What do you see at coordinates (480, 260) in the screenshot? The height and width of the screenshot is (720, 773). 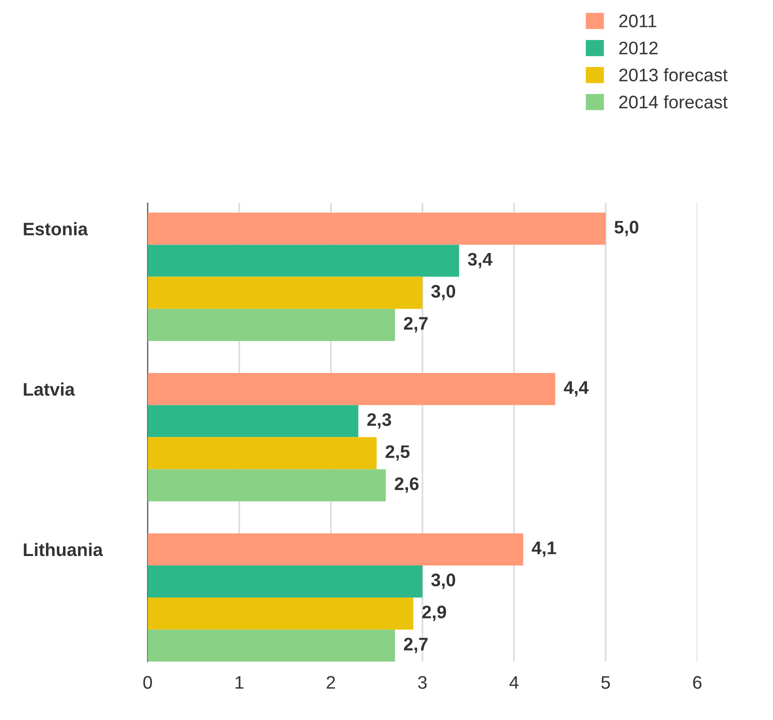 I see `data-label: 3,4` at bounding box center [480, 260].